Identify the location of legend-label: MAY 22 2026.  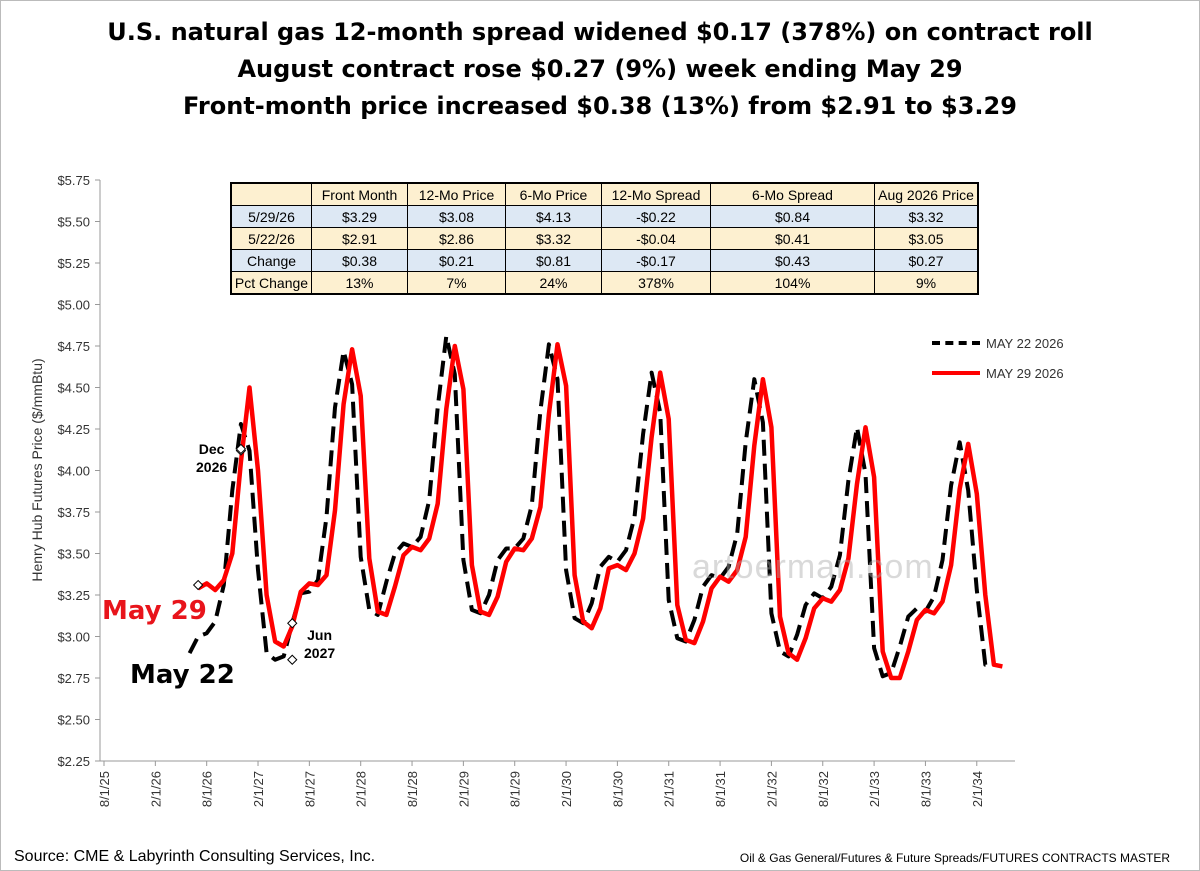
(1025, 343).